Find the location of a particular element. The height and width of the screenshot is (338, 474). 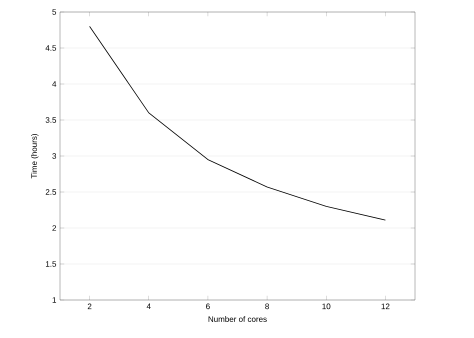

y-tick-label: 3 is located at coordinates (54, 156).